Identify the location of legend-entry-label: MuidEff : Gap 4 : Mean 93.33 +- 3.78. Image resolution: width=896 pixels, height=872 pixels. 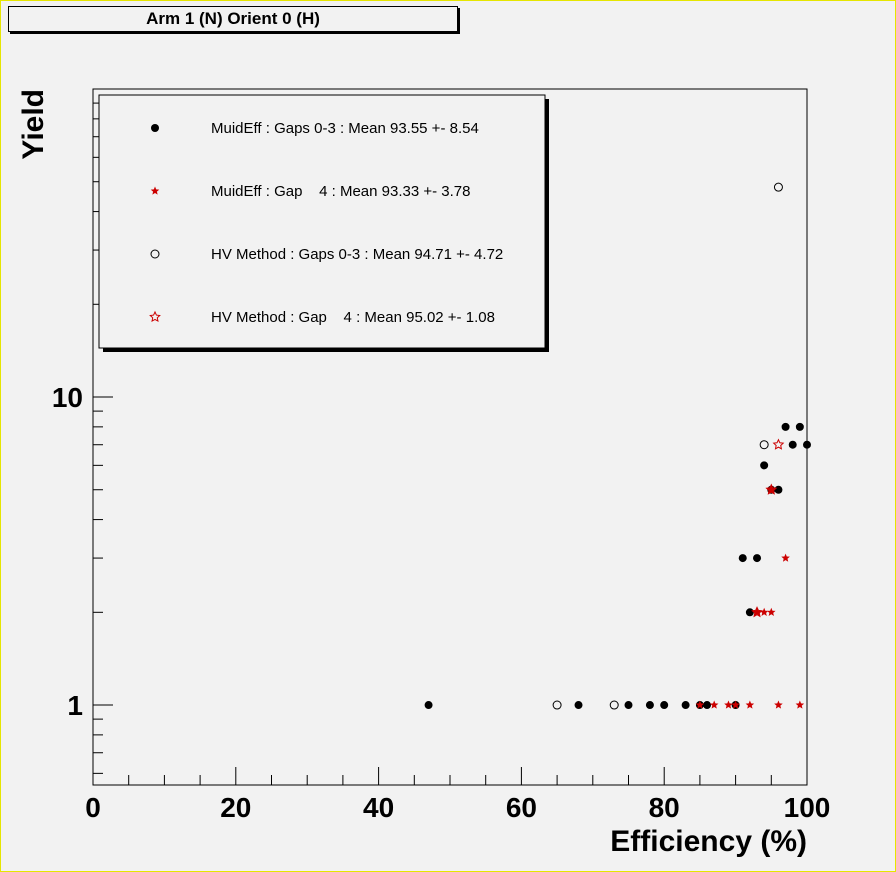
(340, 191).